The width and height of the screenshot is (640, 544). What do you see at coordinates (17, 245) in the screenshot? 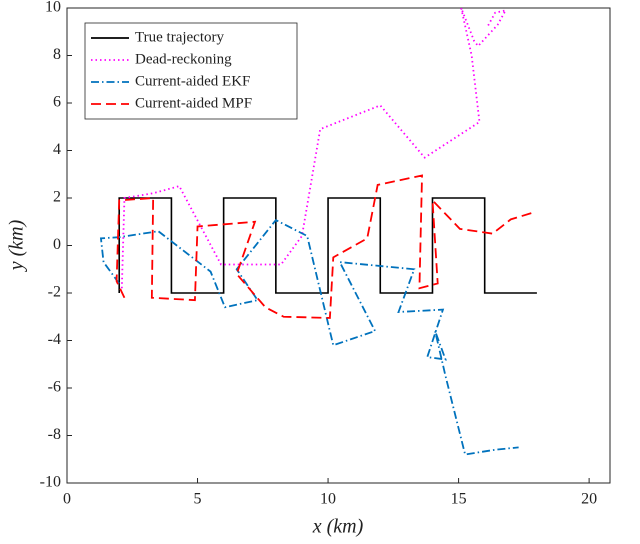
I see `y-axis-label: y (km)` at bounding box center [17, 245].